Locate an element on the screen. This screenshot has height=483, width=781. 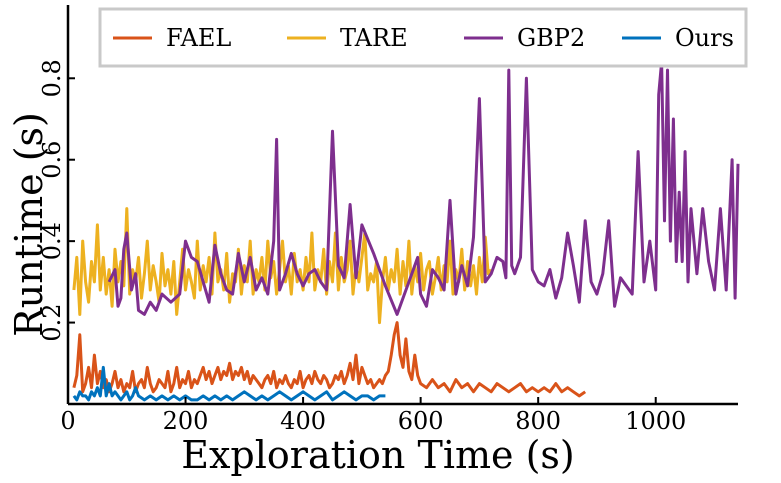
legend: FAEL TARE GBP2 Ours is located at coordinates (423, 37).